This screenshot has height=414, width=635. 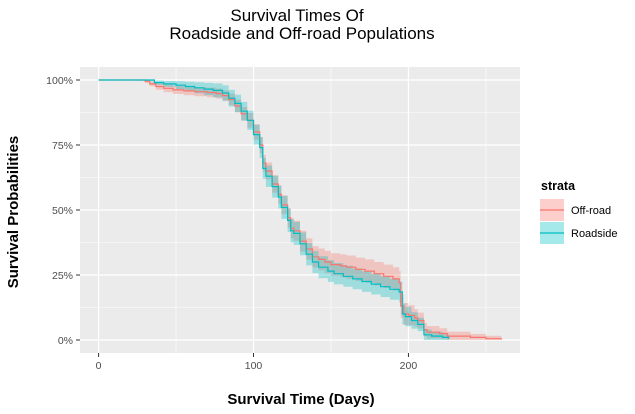 What do you see at coordinates (409, 366) in the screenshot?
I see `x-tick-label: 200` at bounding box center [409, 366].